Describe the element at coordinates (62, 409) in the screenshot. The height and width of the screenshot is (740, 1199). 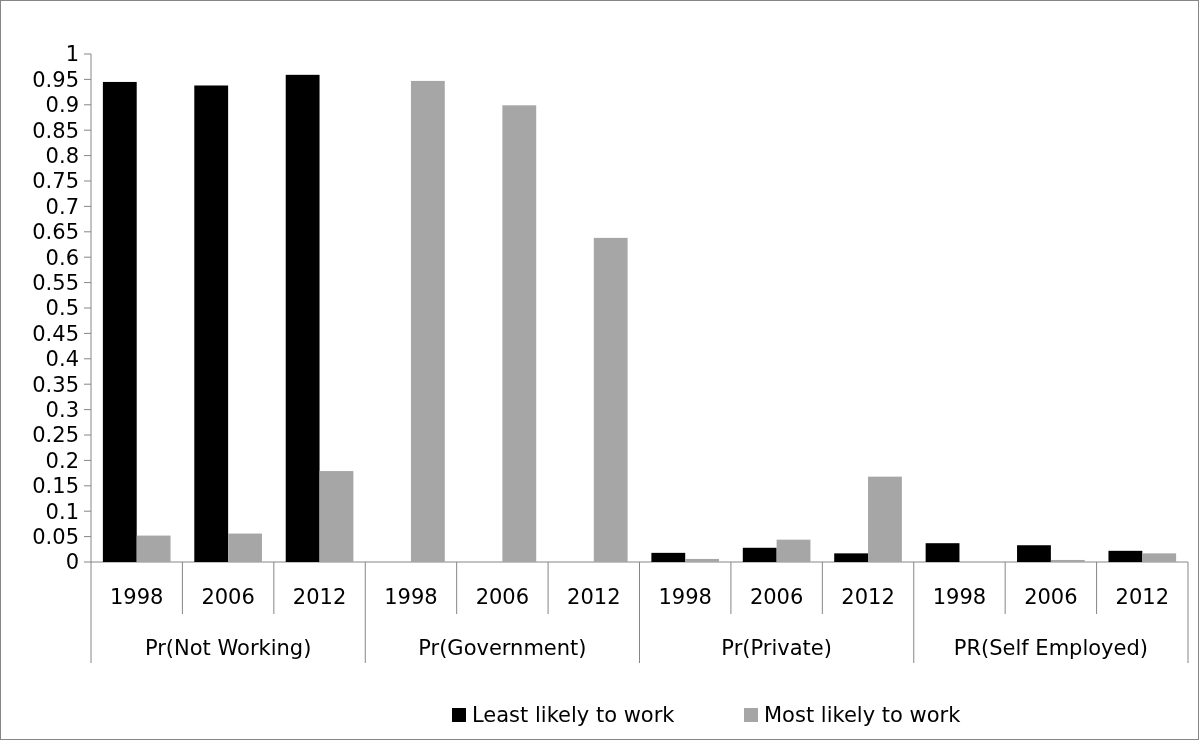
I see `y-tick-label: 0.3` at that location.